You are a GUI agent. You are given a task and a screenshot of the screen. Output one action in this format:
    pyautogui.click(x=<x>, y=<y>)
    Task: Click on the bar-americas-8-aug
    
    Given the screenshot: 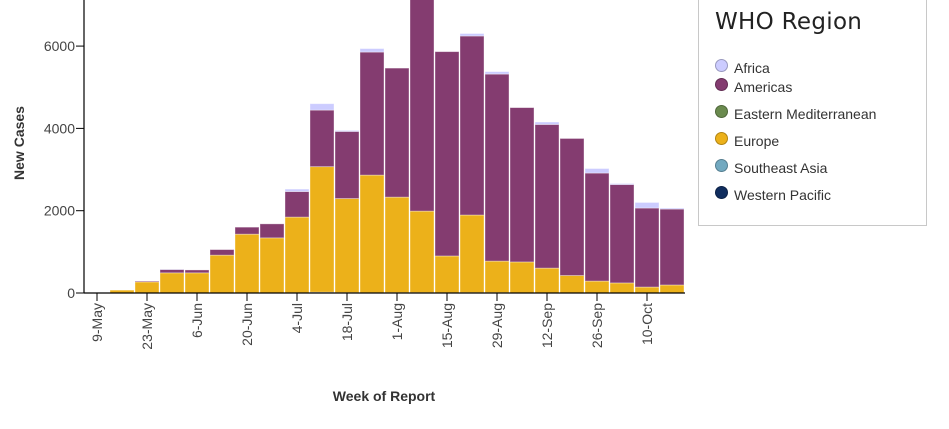 What is the action you would take?
    pyautogui.click(x=422, y=106)
    